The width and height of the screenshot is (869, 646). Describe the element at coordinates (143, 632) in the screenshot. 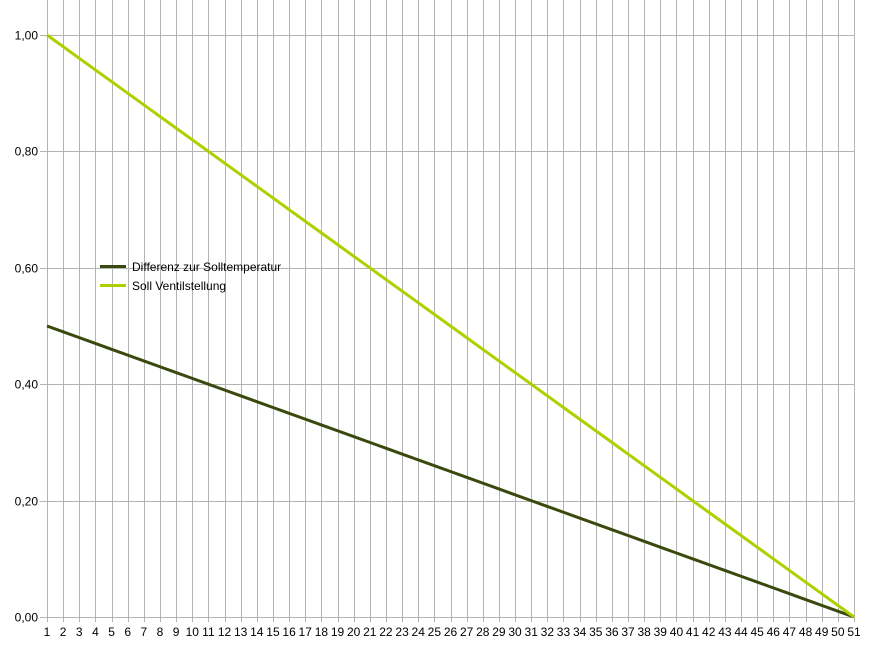

I see `x-tick-label: 7` at that location.